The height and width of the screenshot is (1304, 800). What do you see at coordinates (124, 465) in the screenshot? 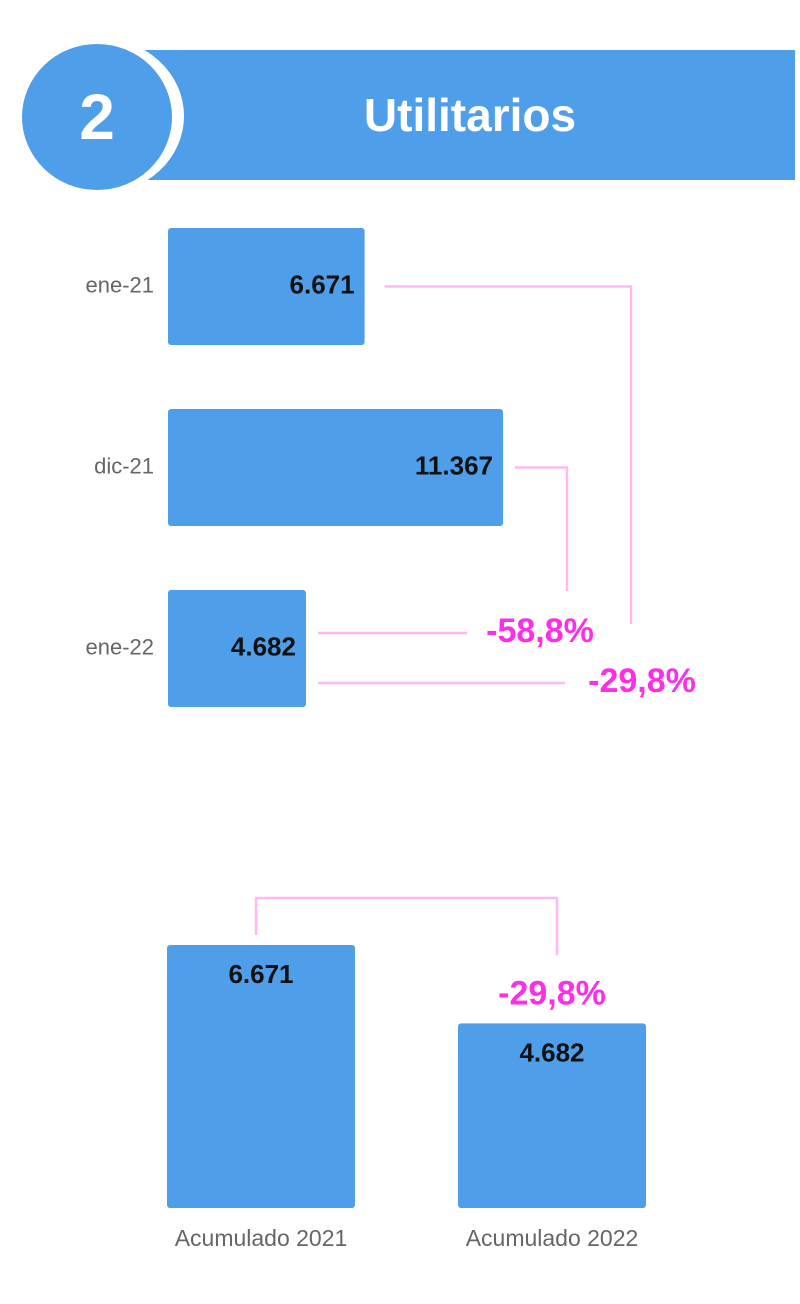
I see `category-label-dic-21: dic-21` at bounding box center [124, 465].